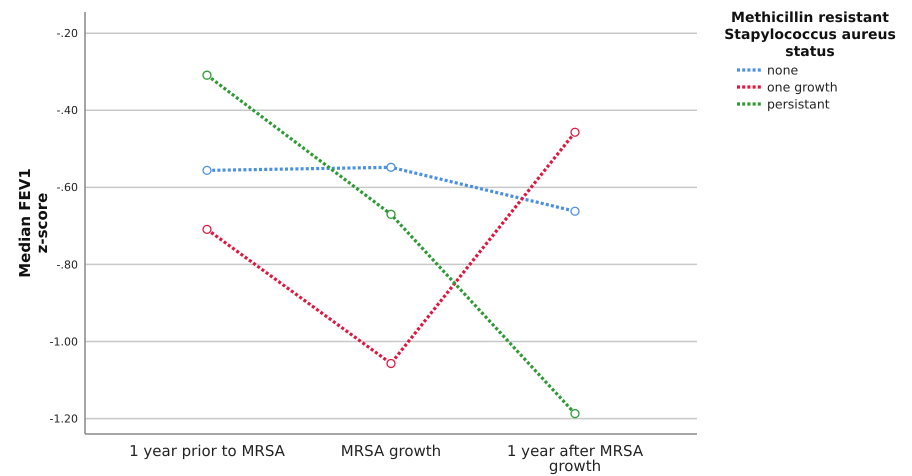 The image size is (912, 476). What do you see at coordinates (67, 33) in the screenshot?
I see `y-tick-label: -.20` at bounding box center [67, 33].